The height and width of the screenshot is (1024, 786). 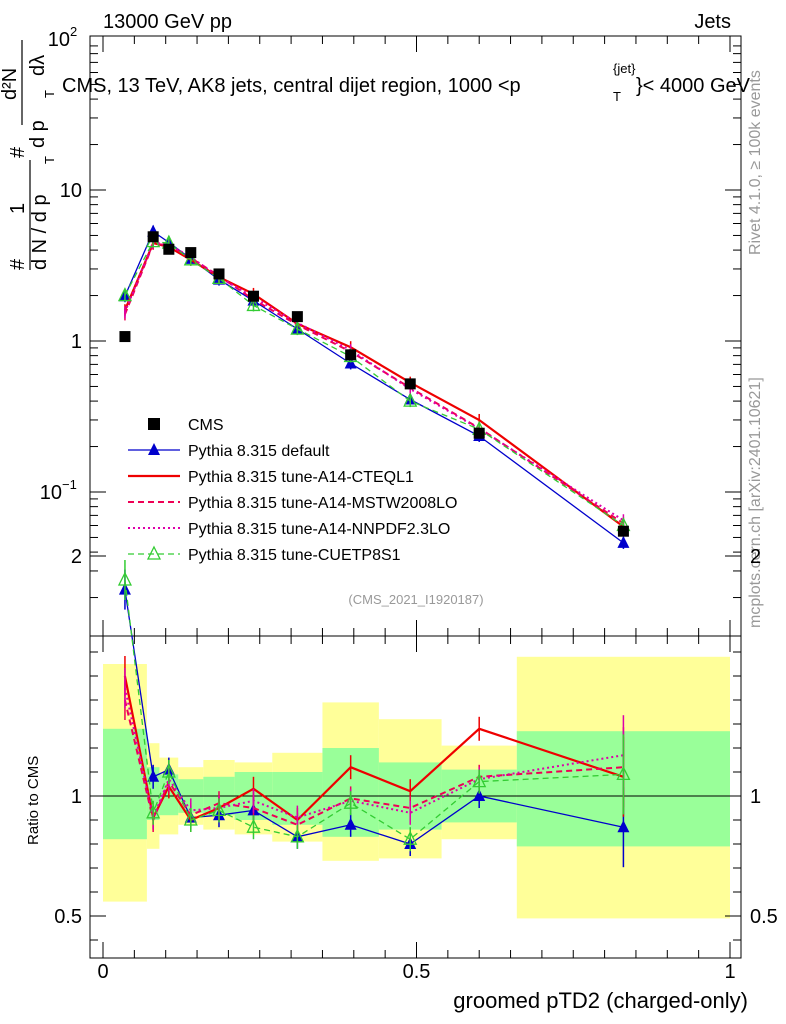 What do you see at coordinates (76, 557) in the screenshot?
I see `ratio-y-tick-label: 2` at bounding box center [76, 557].